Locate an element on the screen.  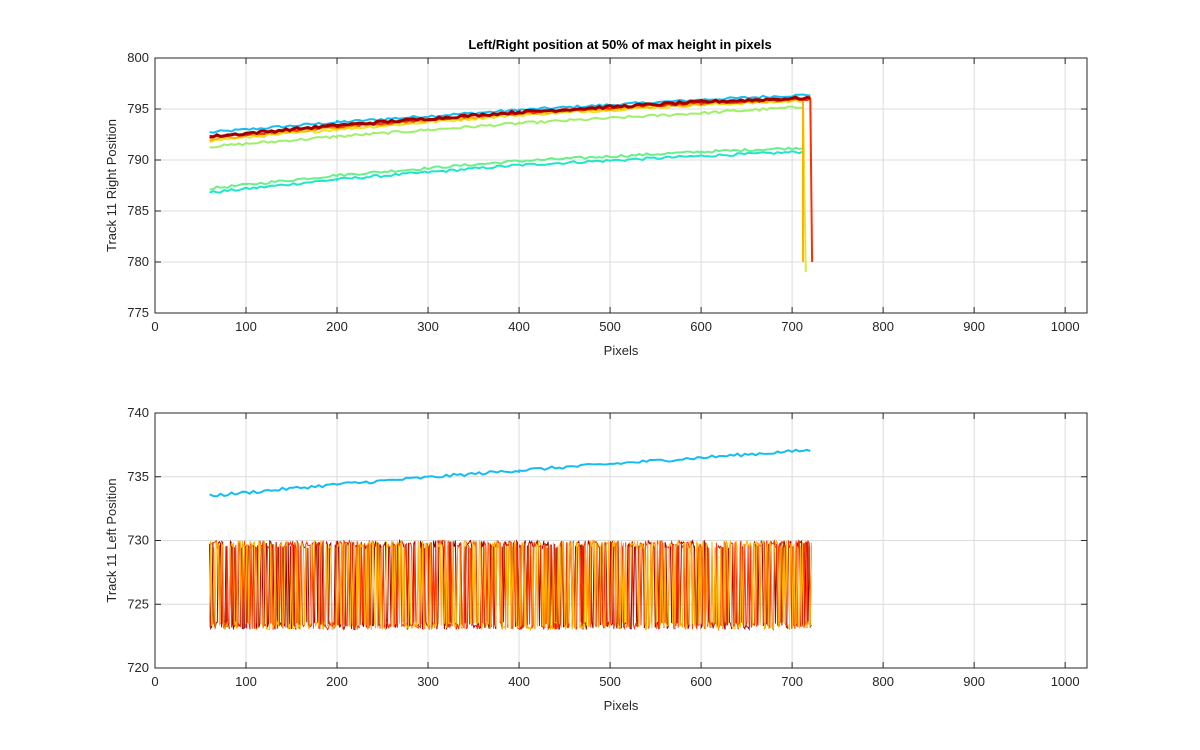
y-tick-label: 725 is located at coordinates (138, 603).